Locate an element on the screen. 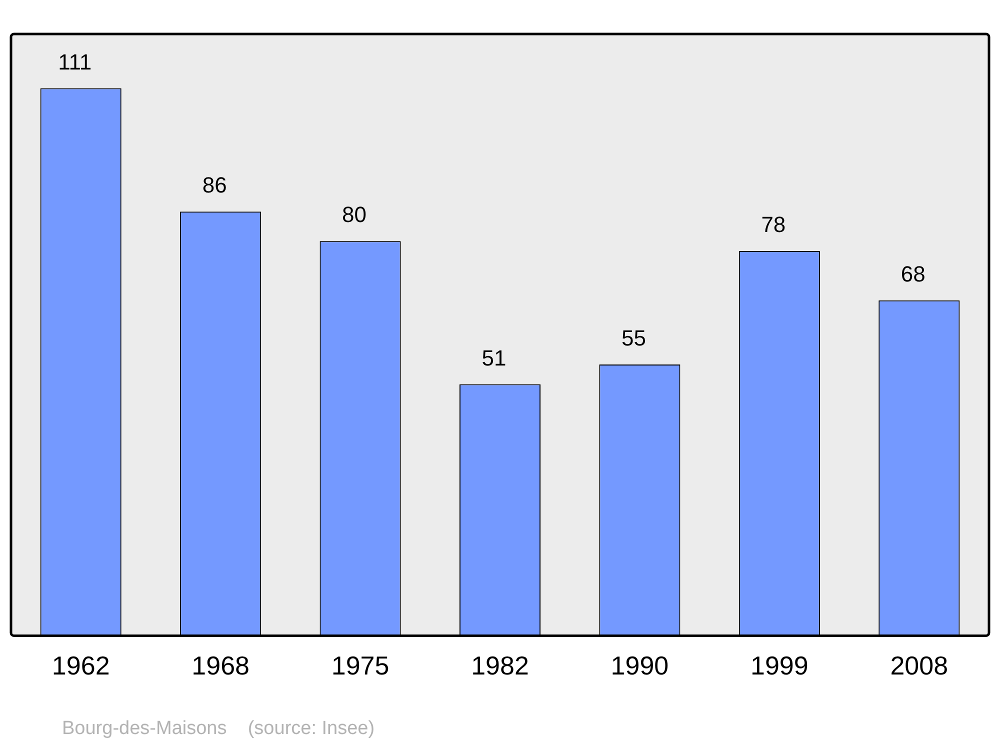  data-label: 111 is located at coordinates (75, 61).